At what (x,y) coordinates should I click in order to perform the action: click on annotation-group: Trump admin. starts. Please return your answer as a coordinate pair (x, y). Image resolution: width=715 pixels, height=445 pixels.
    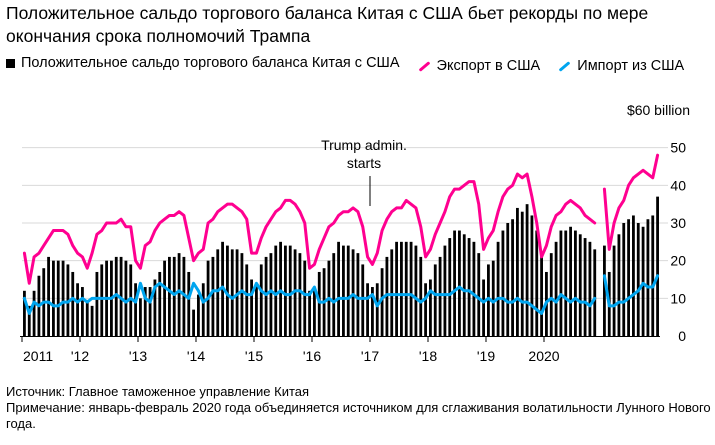
    Looking at the image, I should click on (364, 171).